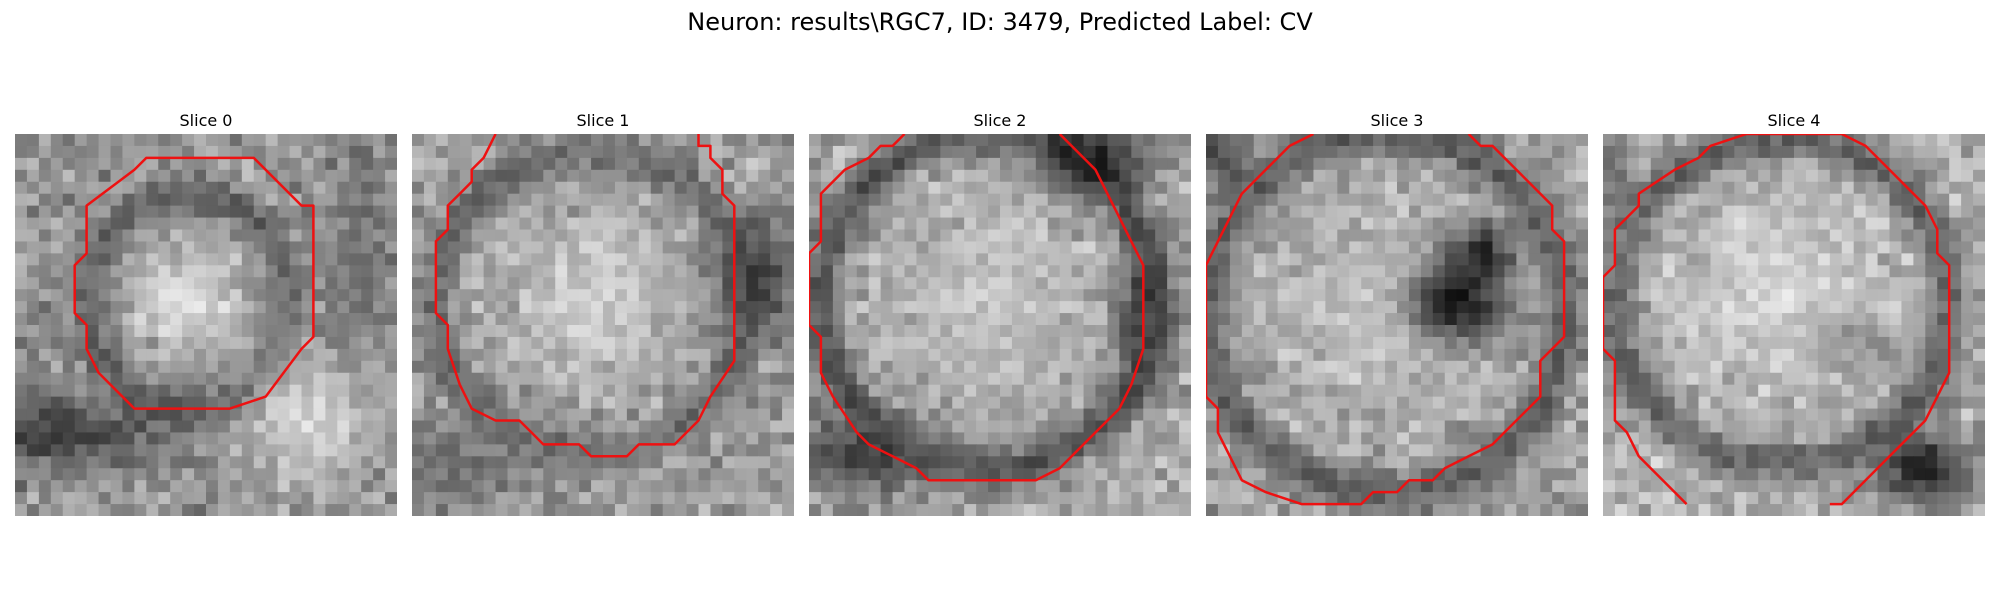 The image size is (2000, 600). I want to click on slice-panel-4: Slice 4, so click(1794, 313).